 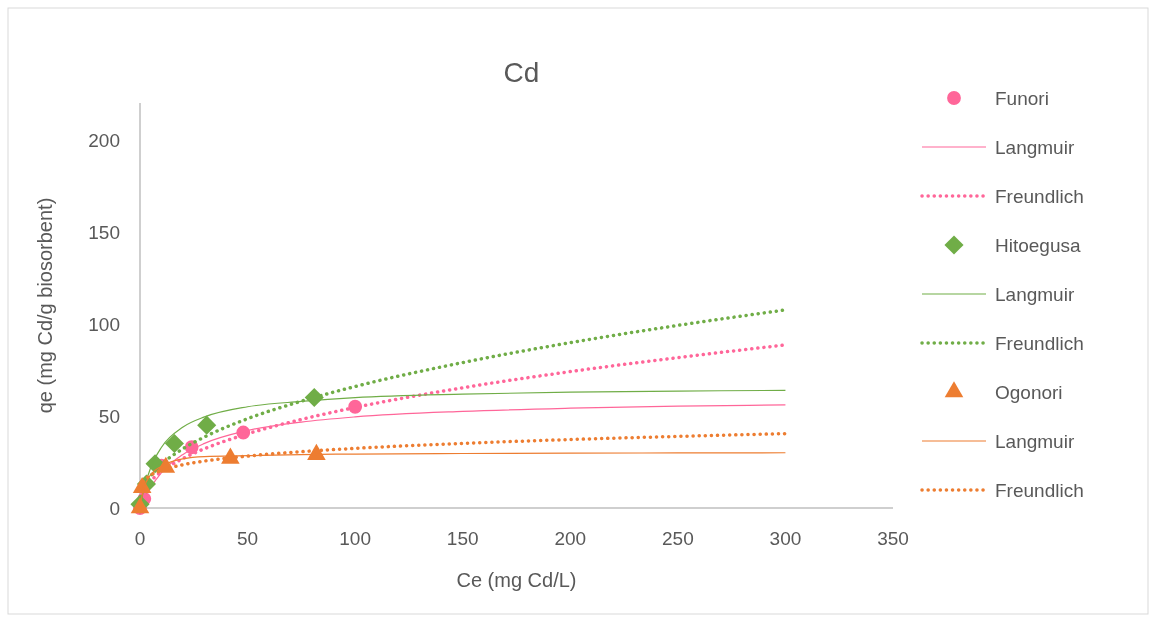 I want to click on chart-title: Cd, so click(x=521, y=72).